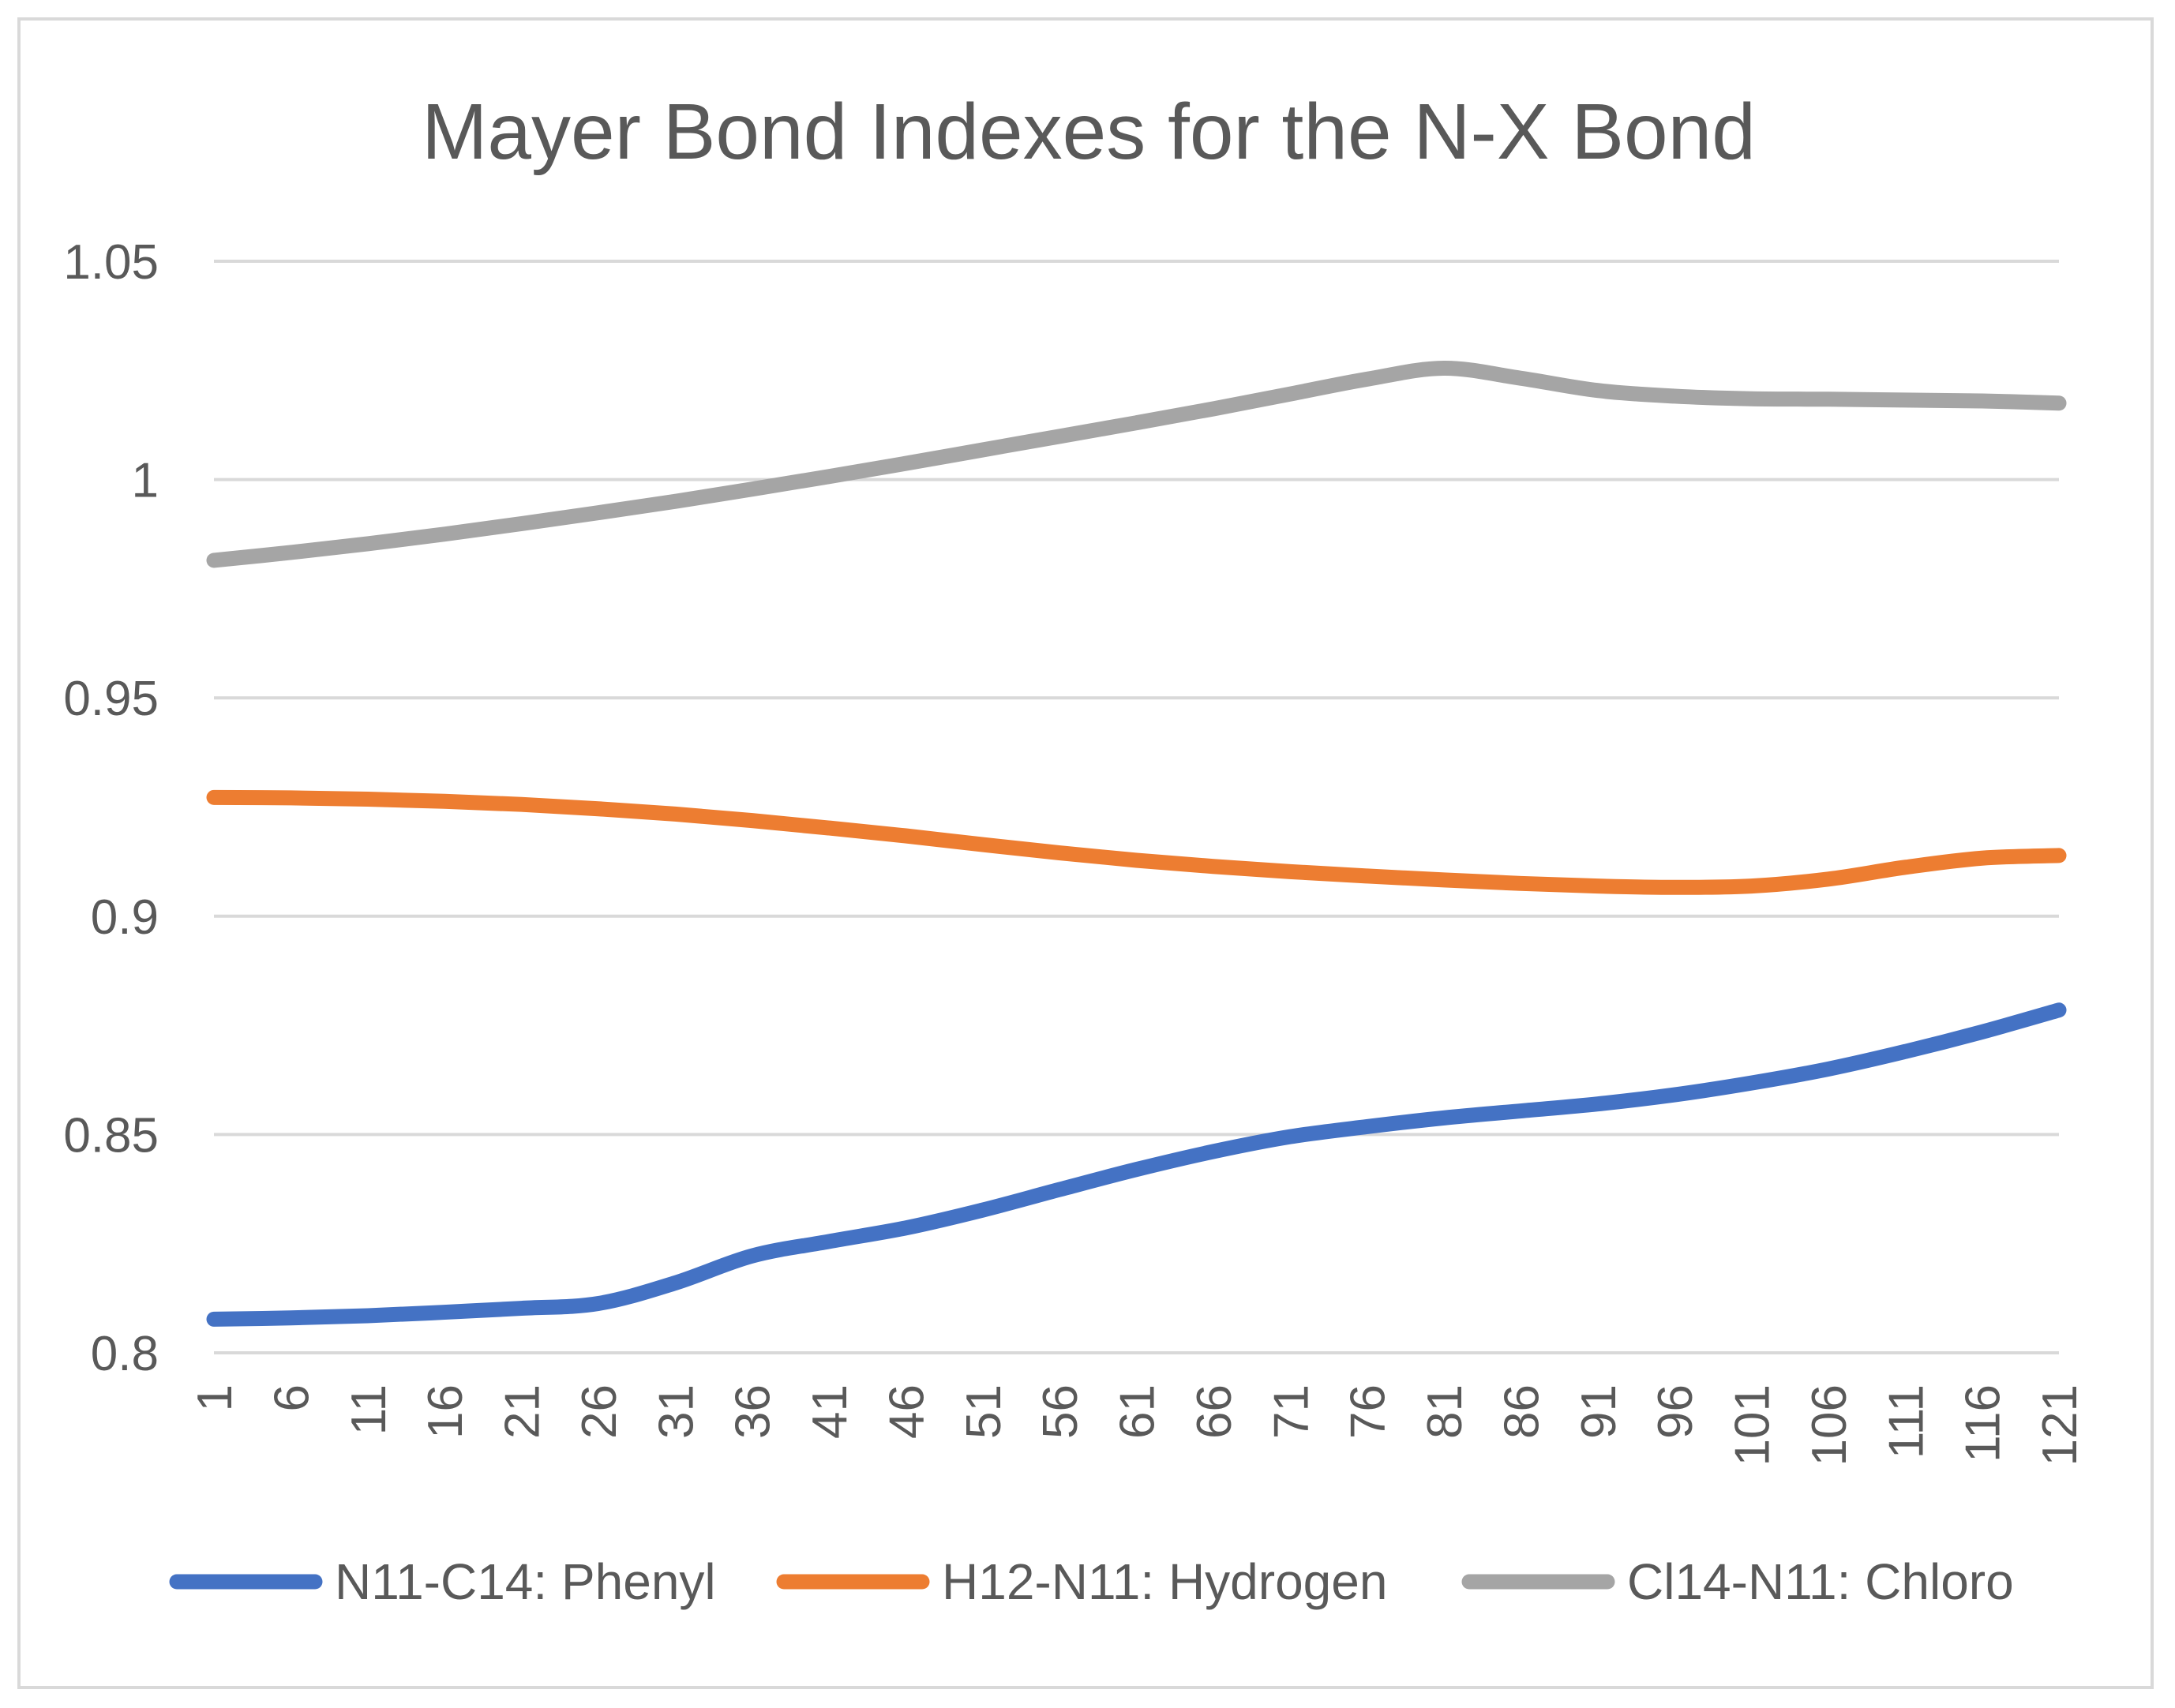  What do you see at coordinates (125, 1354) in the screenshot?
I see `y-tick-label: 0.8` at bounding box center [125, 1354].